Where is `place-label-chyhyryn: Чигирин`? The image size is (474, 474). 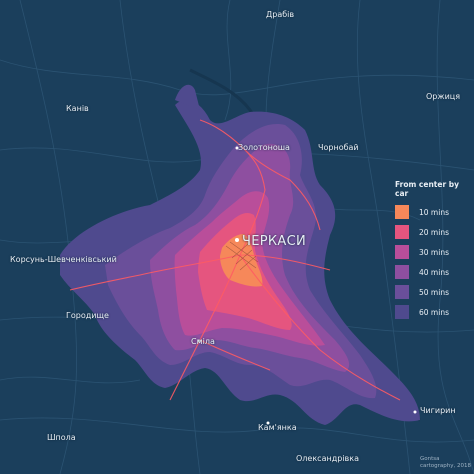 place-label-chyhyryn: Чигирин is located at coordinates (438, 410).